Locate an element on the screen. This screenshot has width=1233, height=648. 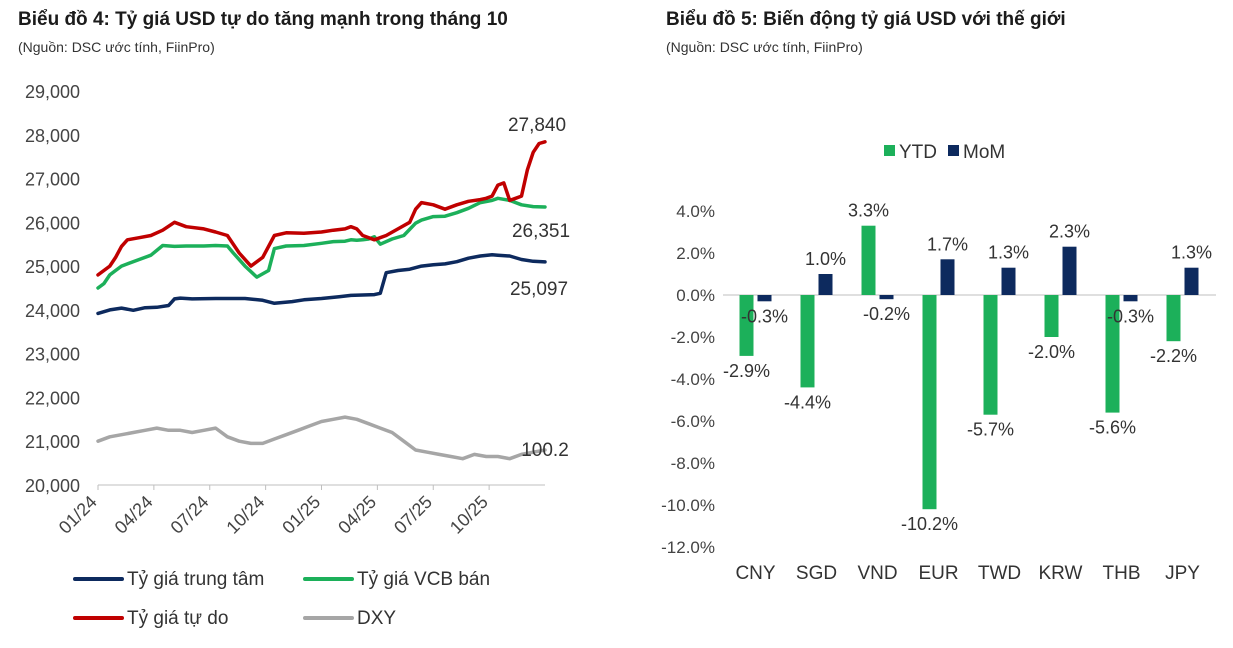
data-label: -10.2% is located at coordinates (929, 524).